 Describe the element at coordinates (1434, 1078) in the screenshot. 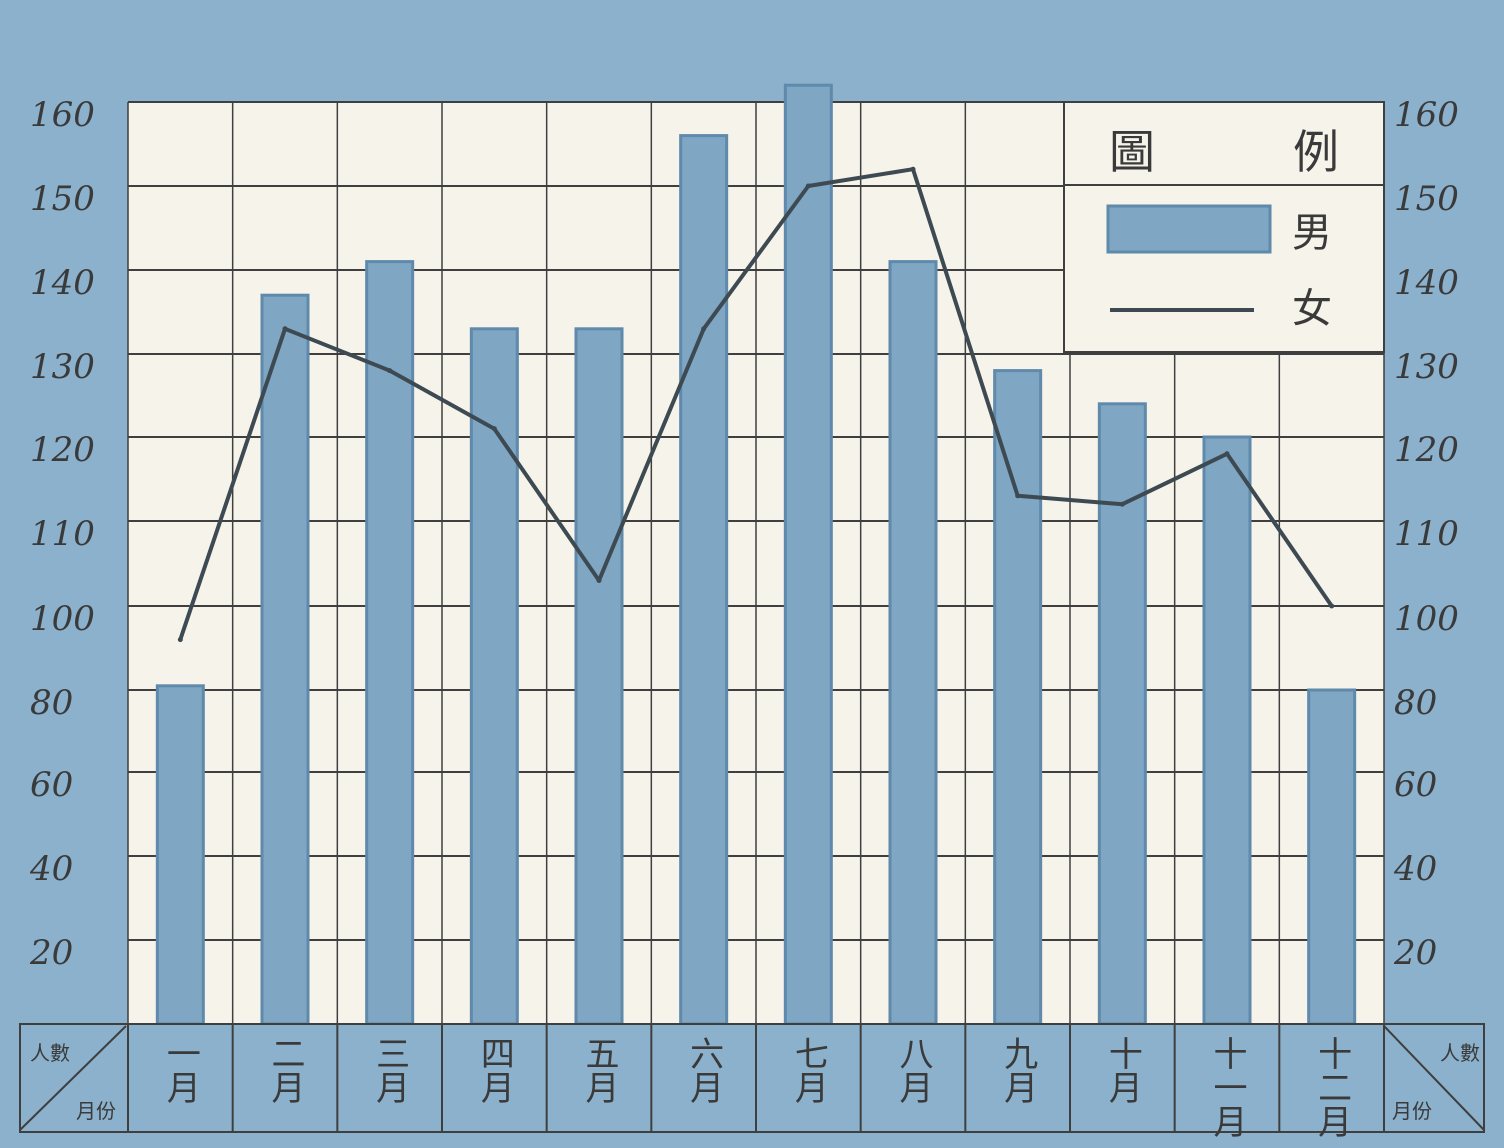

I see `corner-right-diagonal` at that location.